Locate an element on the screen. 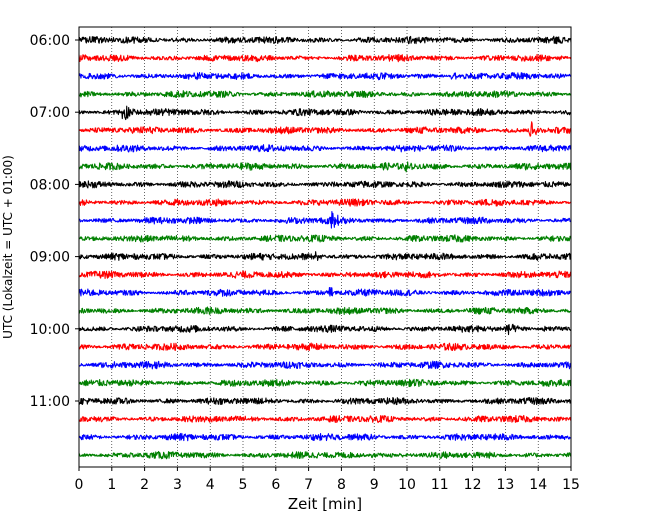  x-tick-label-14: 14 is located at coordinates (538, 485).